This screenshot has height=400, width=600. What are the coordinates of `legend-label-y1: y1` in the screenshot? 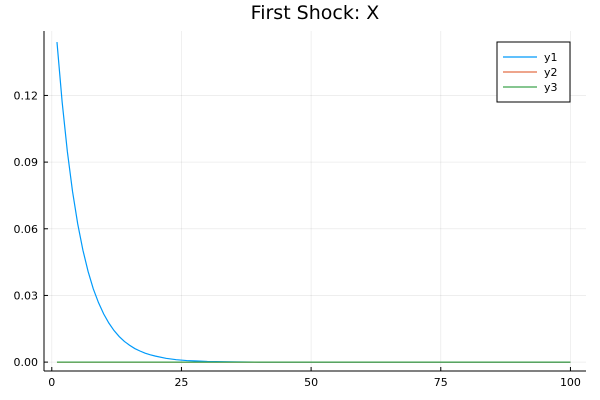 It's located at (551, 57).